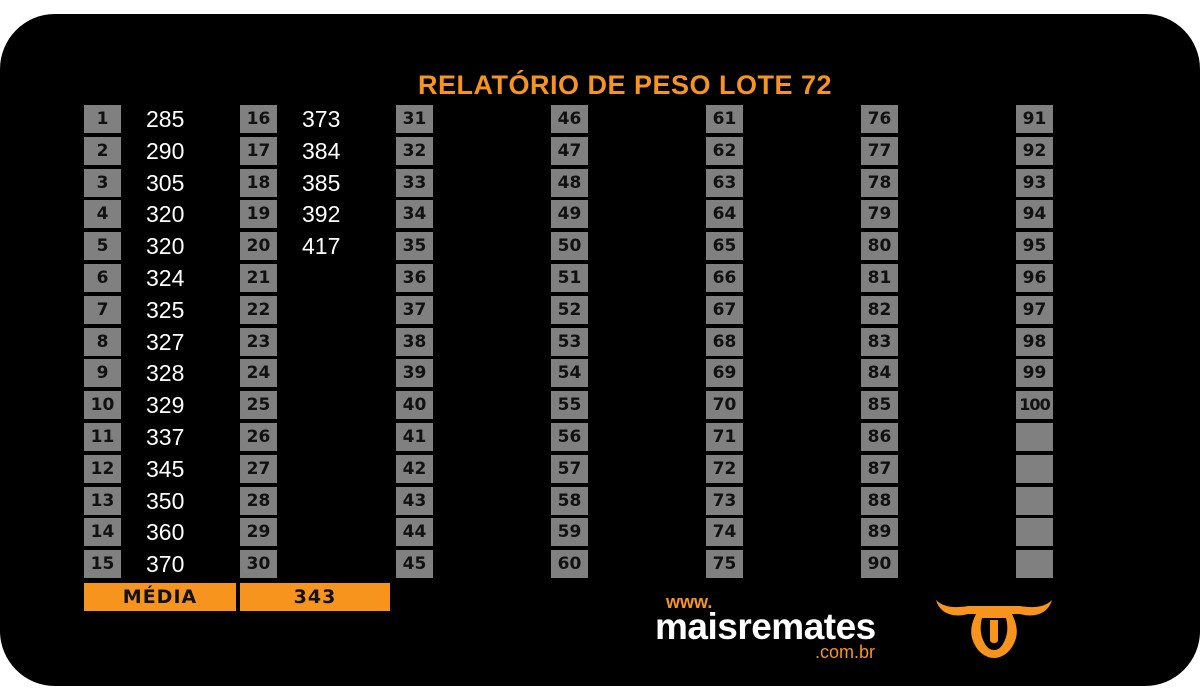 This screenshot has width=1200, height=700. Describe the element at coordinates (1034, 246) in the screenshot. I see `item-number: 95` at that location.